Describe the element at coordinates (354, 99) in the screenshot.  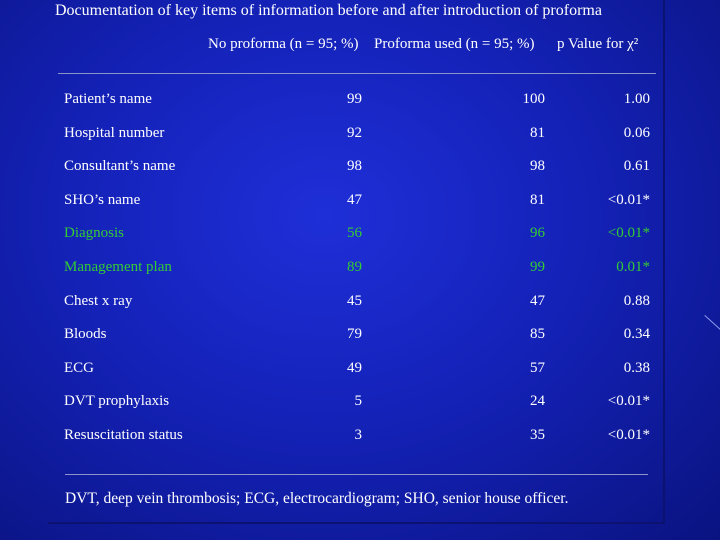
I see `no-proforma-value: 99` at that location.